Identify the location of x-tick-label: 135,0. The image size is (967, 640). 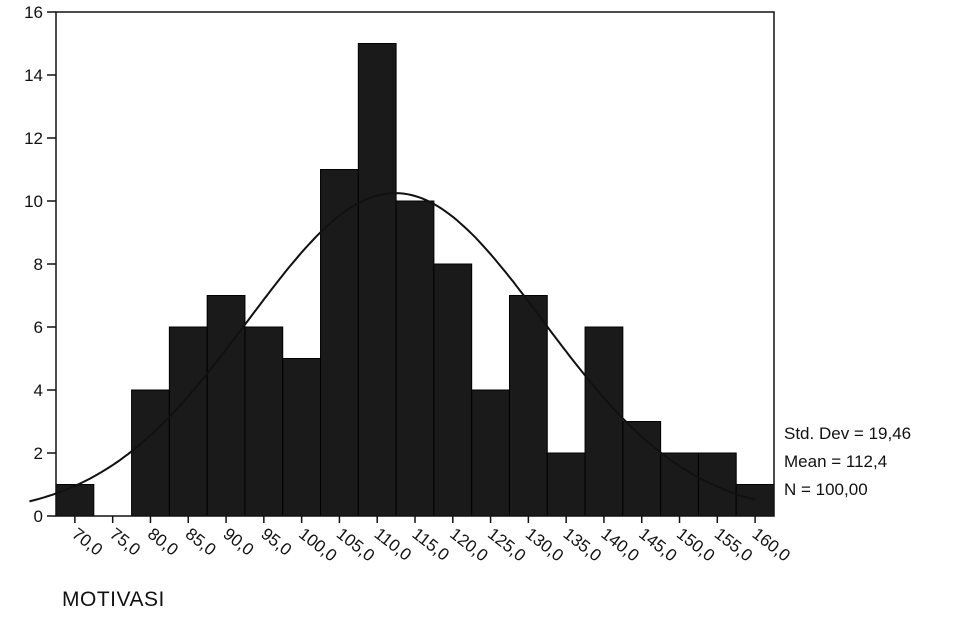
(582, 544).